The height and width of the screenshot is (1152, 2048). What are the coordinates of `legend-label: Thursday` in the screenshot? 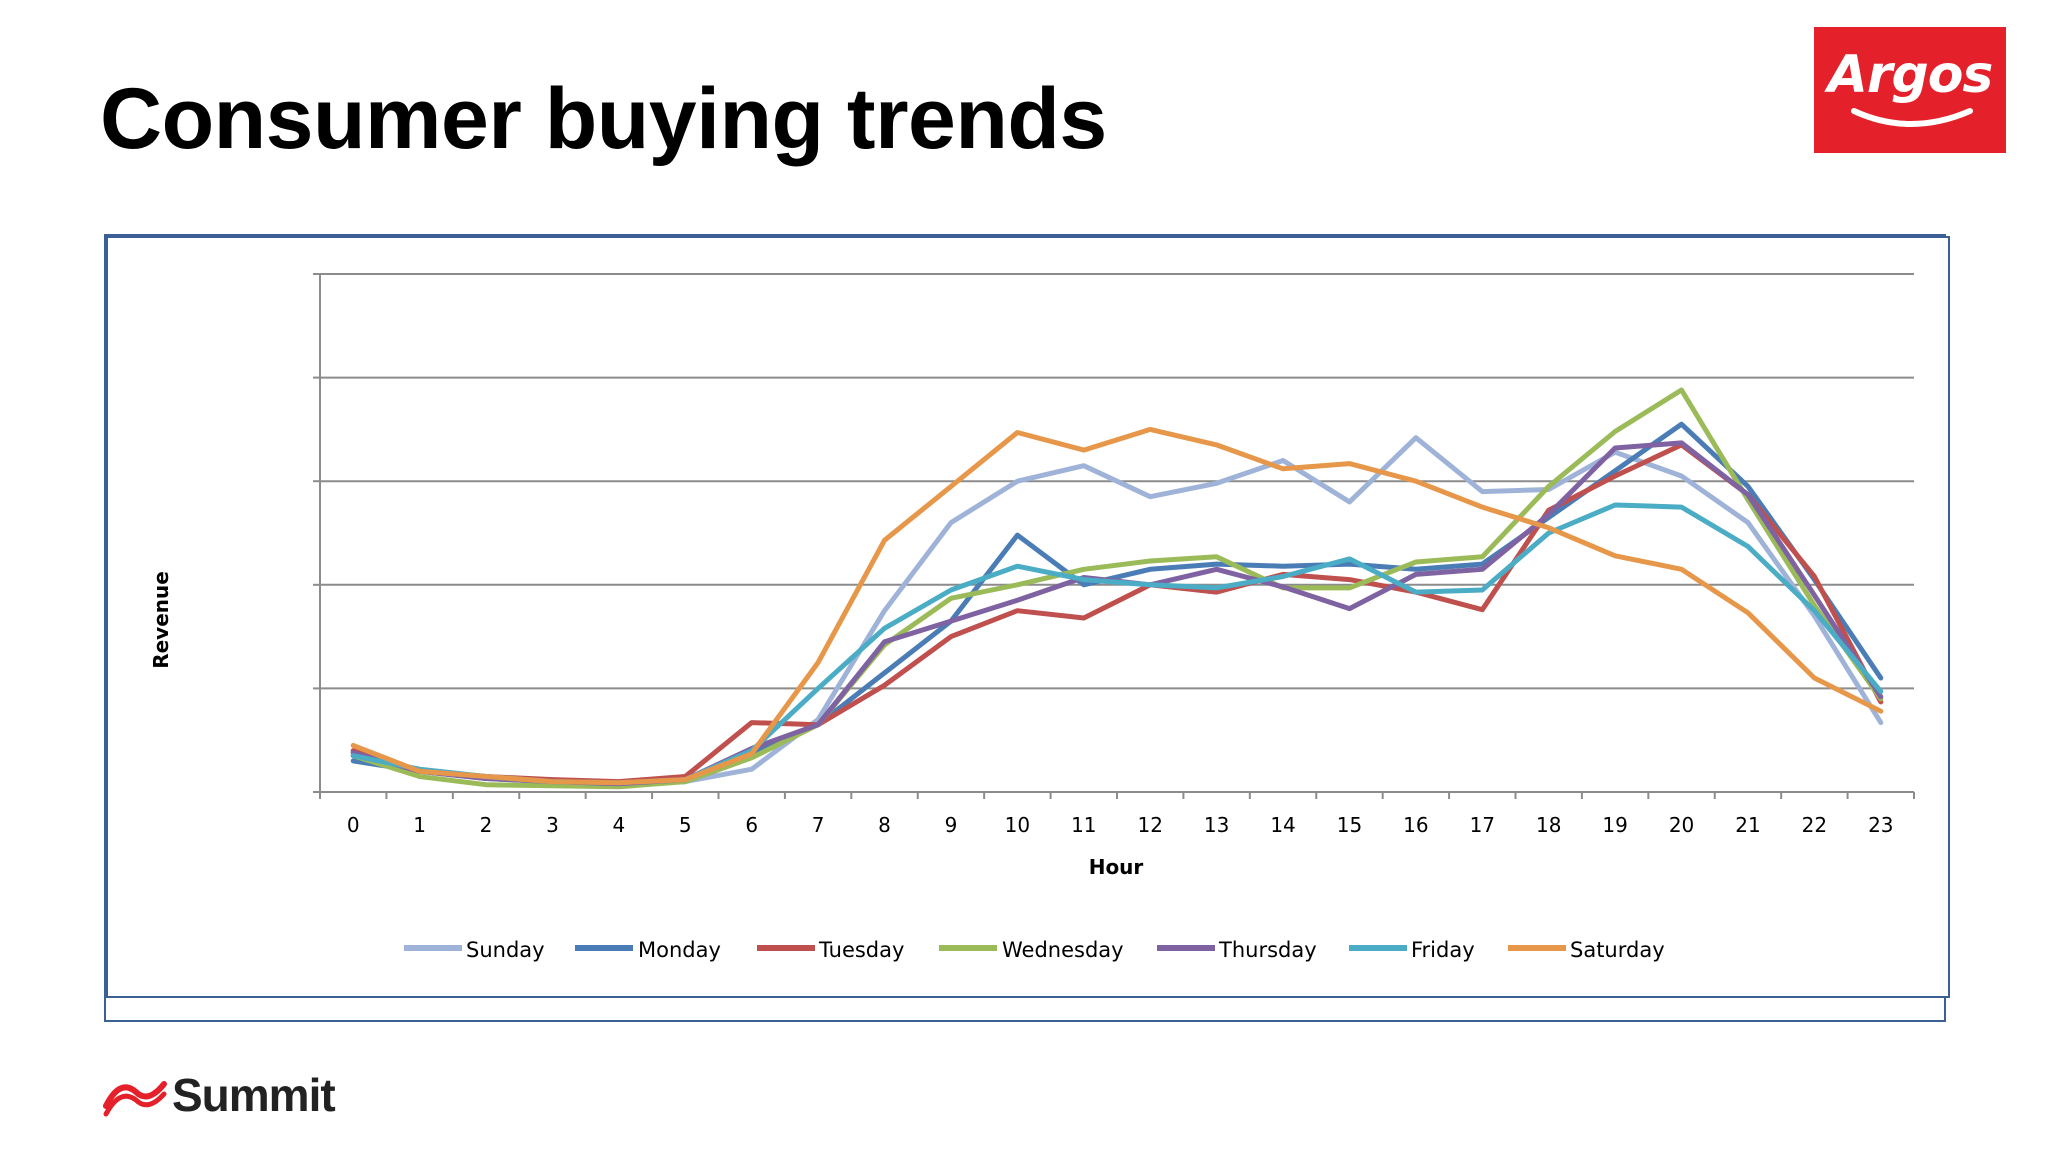 It's located at (1267, 950).